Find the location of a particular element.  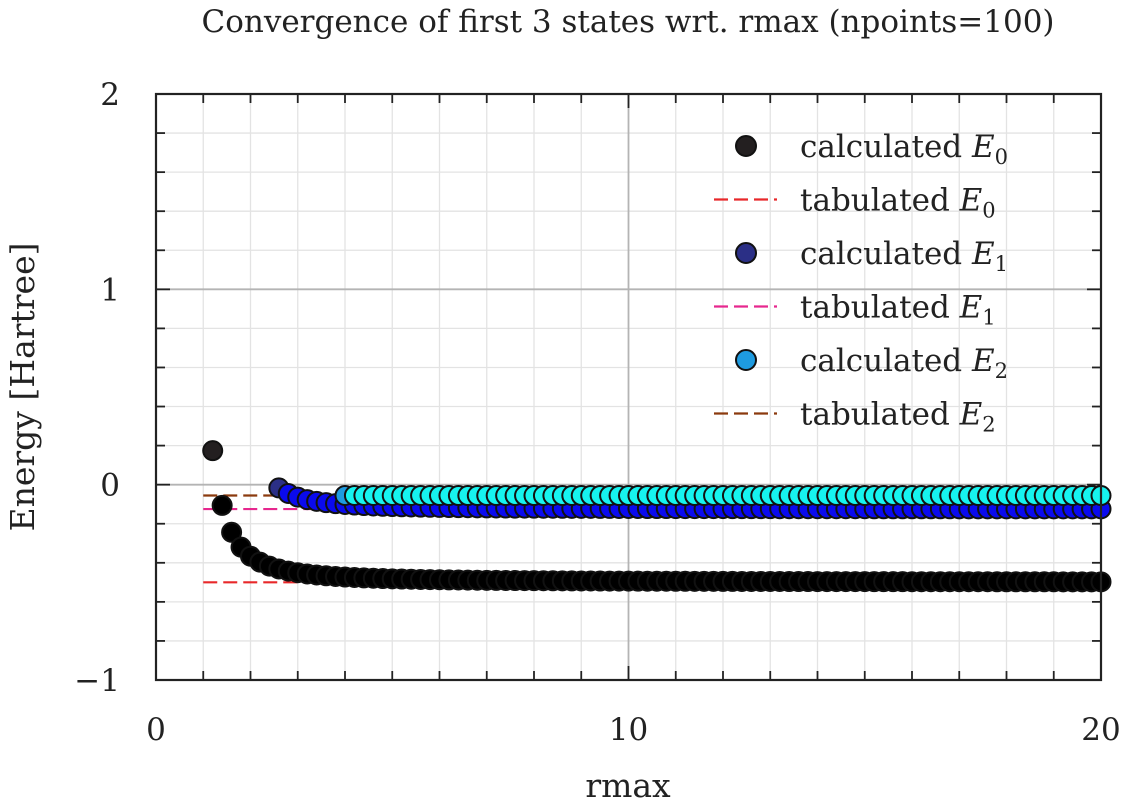

y-tick-label: −1 is located at coordinates (97, 681).